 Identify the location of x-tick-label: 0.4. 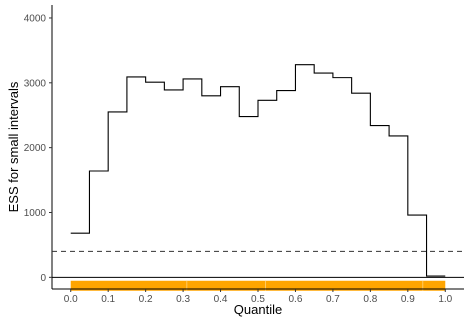
(221, 299).